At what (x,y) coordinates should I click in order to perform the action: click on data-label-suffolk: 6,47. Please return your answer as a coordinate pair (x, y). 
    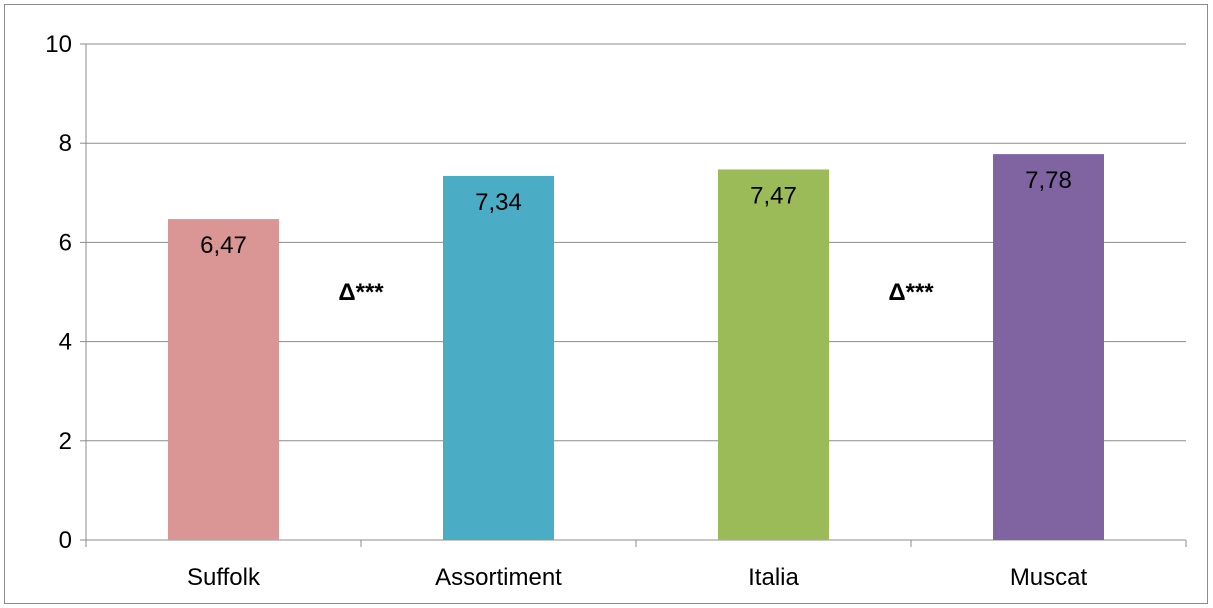
    Looking at the image, I should click on (223, 245).